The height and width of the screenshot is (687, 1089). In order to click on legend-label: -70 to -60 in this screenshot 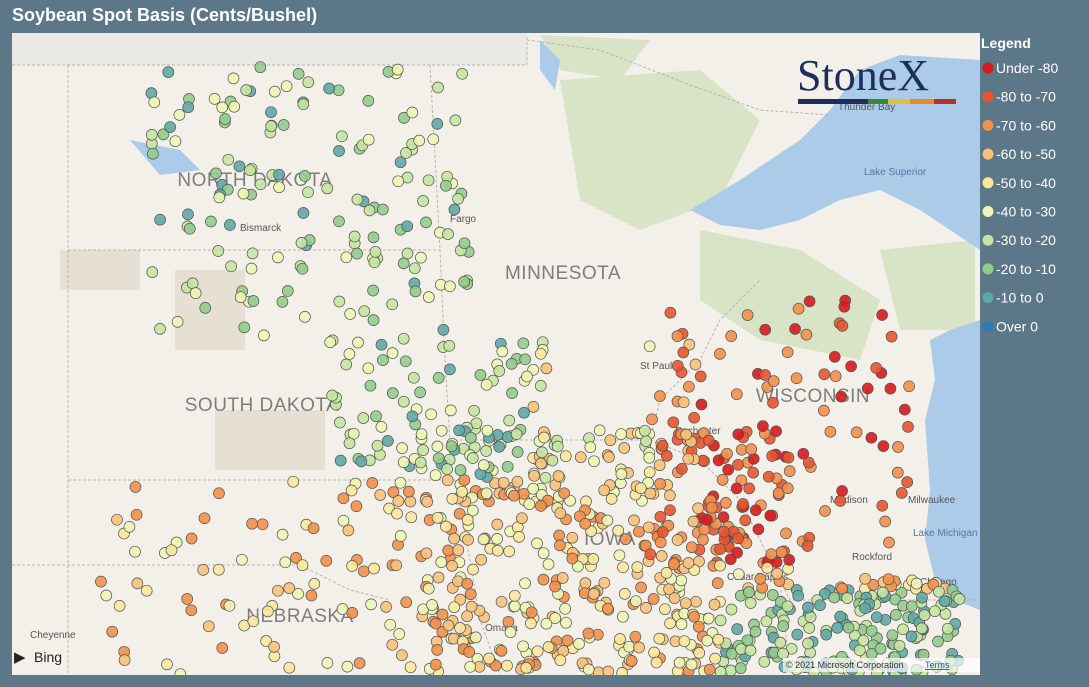, I will do `click(1026, 125)`.